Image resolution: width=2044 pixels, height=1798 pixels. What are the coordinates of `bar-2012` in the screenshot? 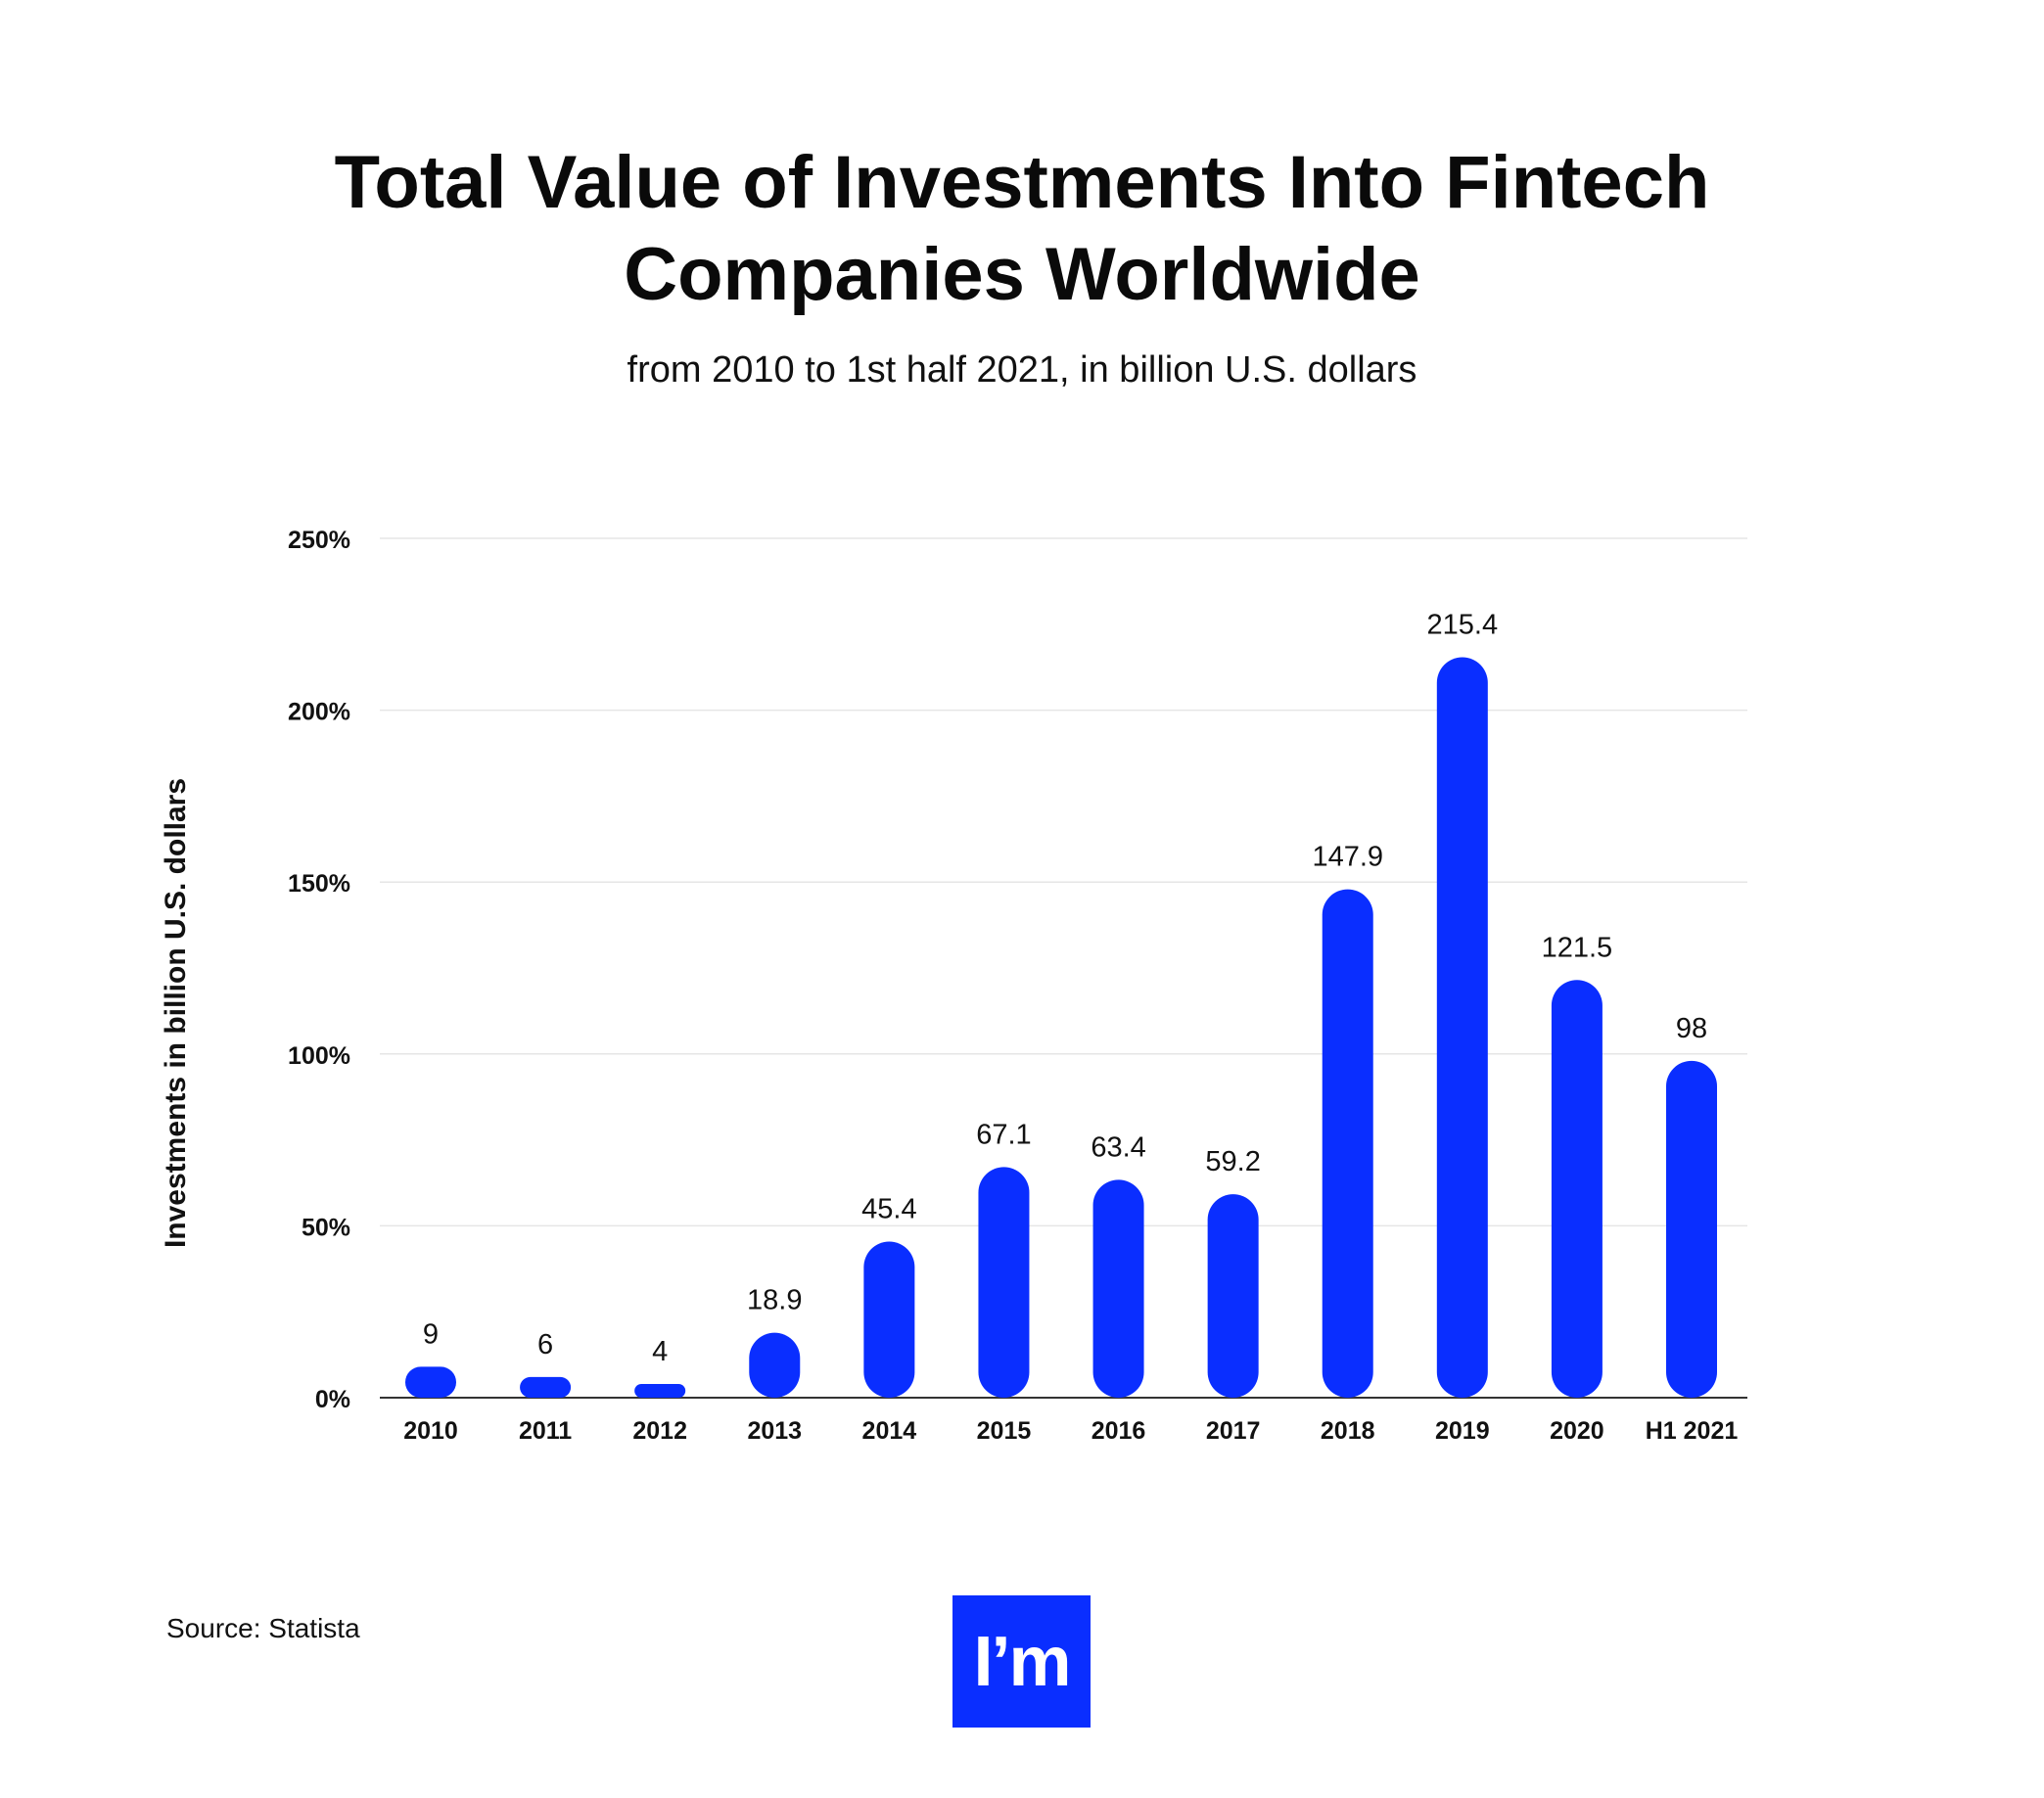 It's located at (660, 1390).